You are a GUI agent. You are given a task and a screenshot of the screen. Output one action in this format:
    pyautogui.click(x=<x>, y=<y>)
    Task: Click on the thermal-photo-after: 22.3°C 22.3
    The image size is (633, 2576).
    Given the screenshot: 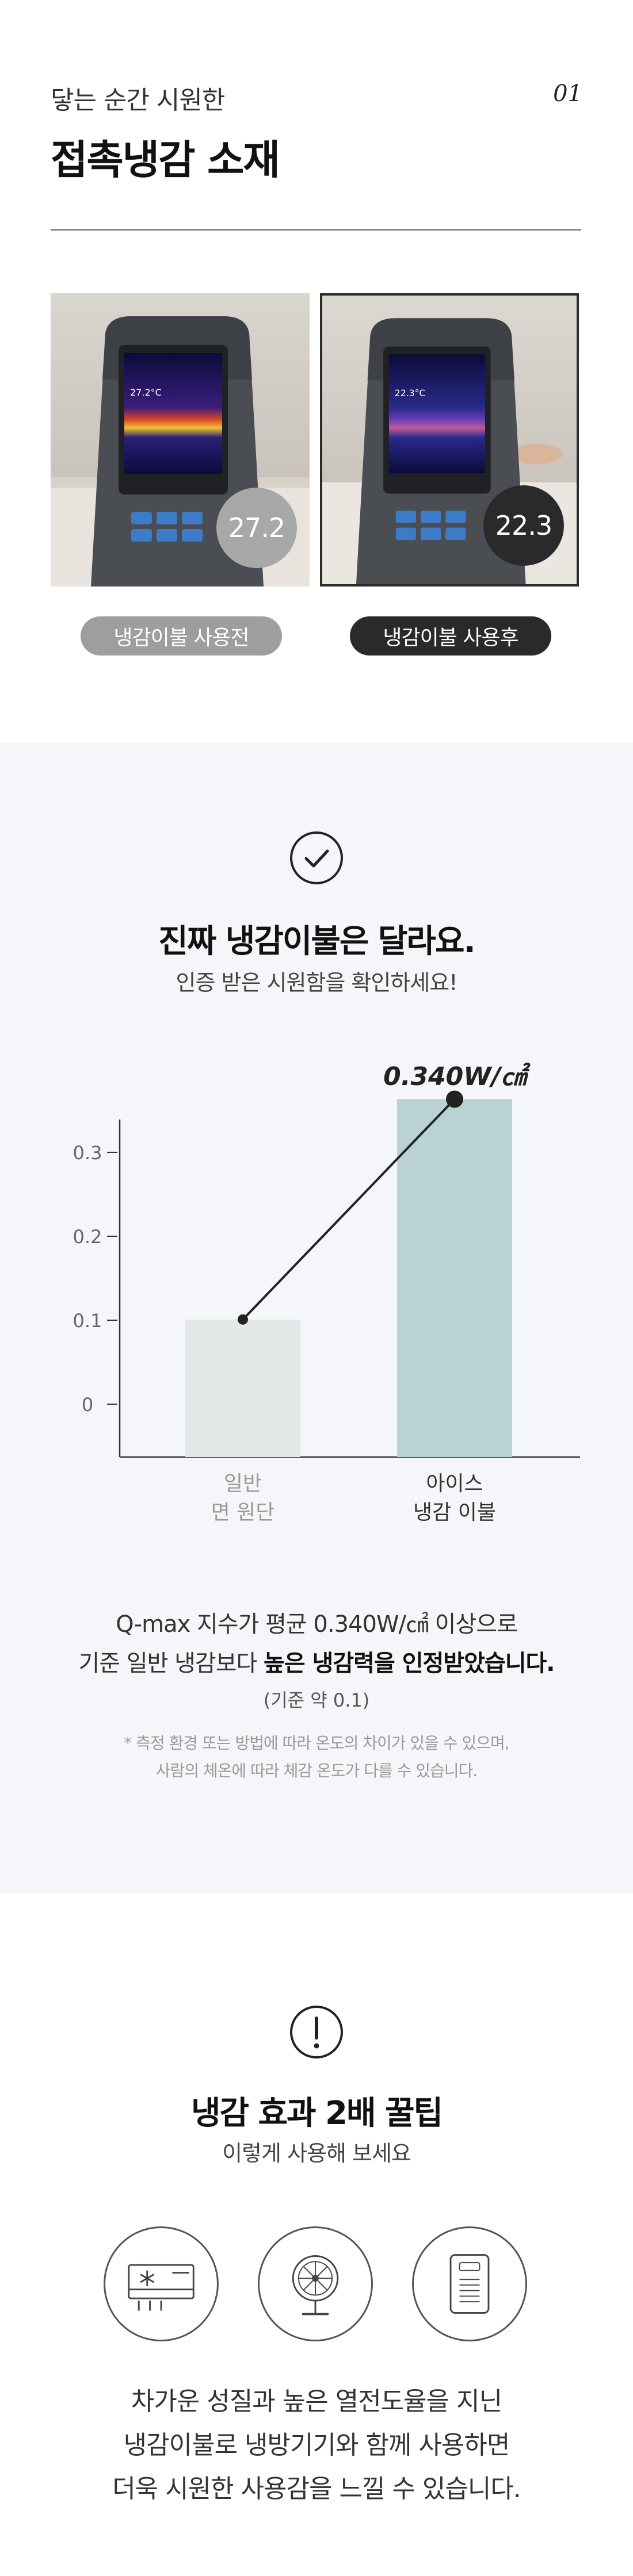 What is the action you would take?
    pyautogui.click(x=449, y=439)
    